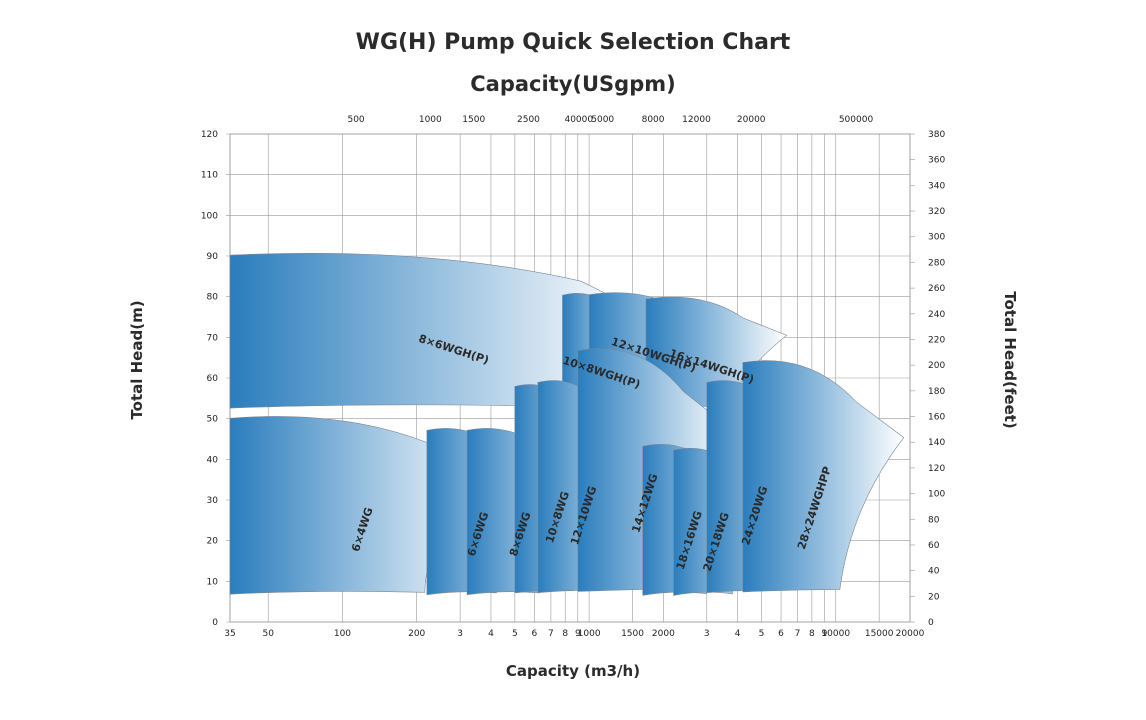 The image size is (1146, 720). What do you see at coordinates (936, 161) in the screenshot?
I see `y2-tick-label: 360` at bounding box center [936, 161].